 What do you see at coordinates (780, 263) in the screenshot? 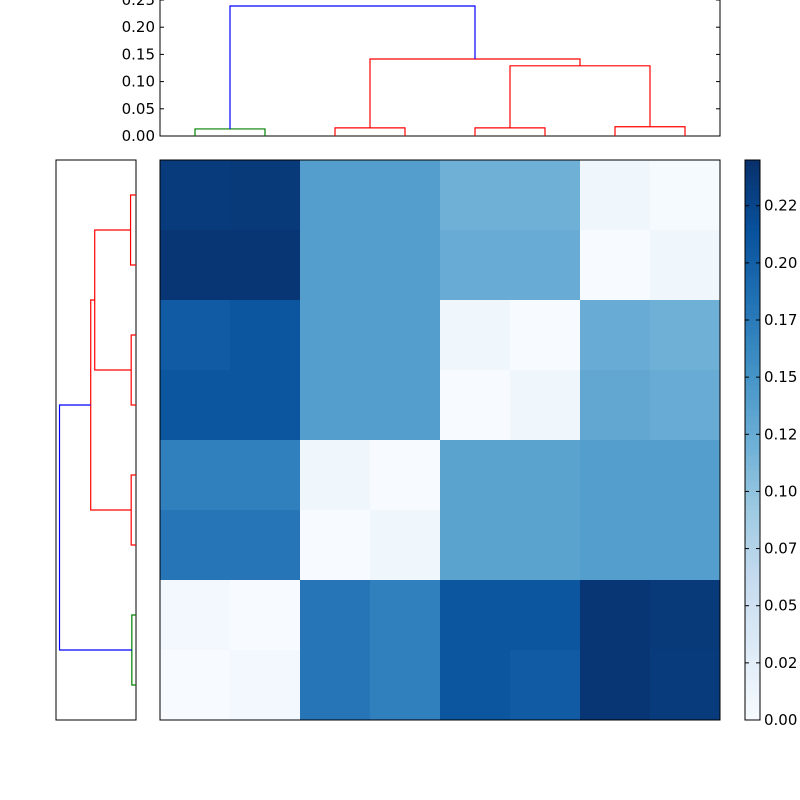
I see `colorbar-tick-label: 0.20` at bounding box center [780, 263].